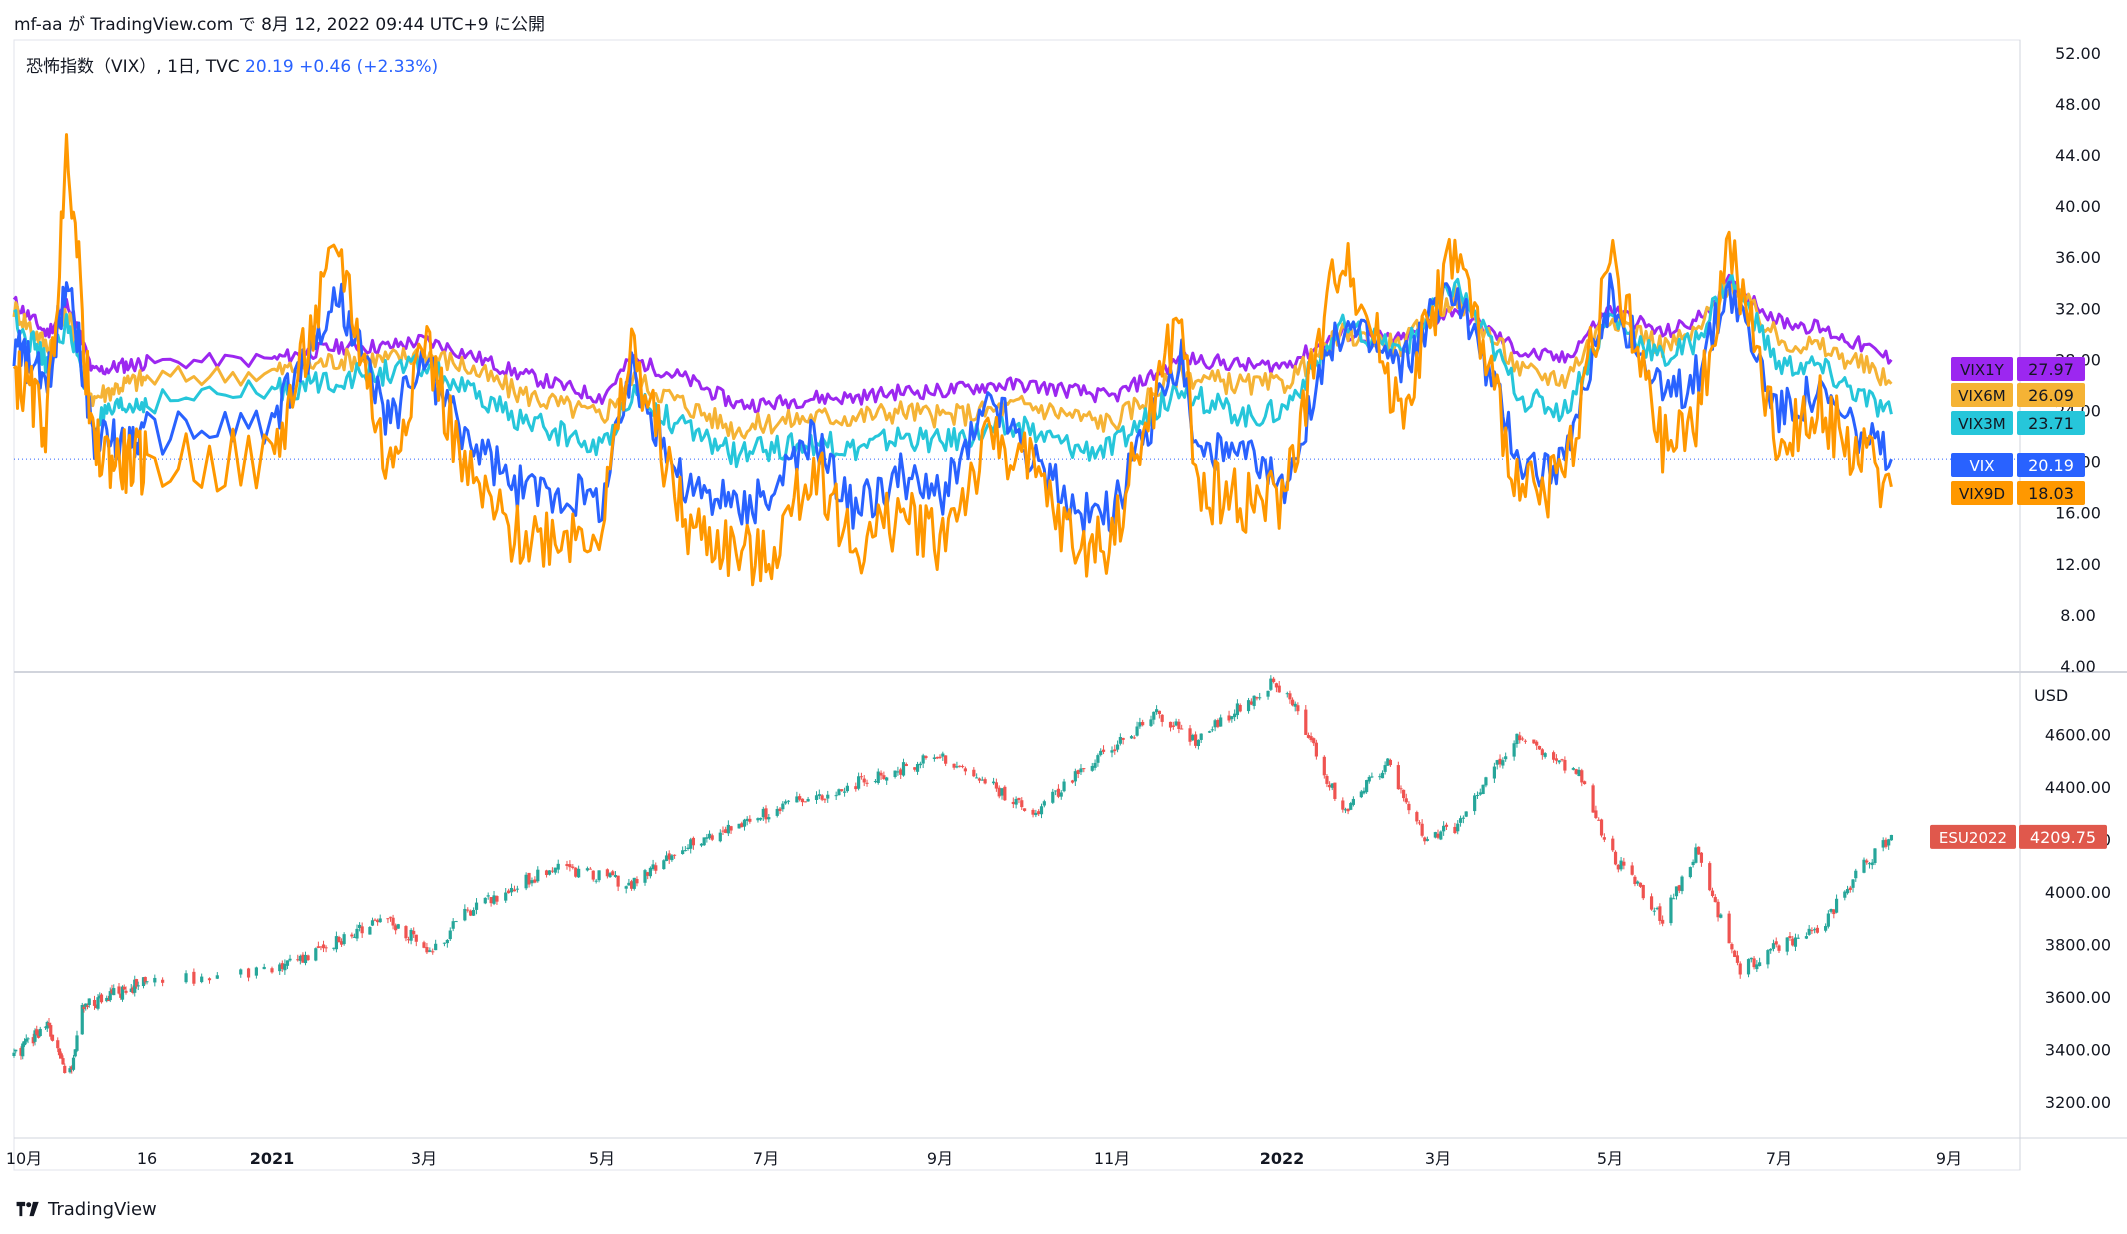  I want to click on es-price-tick: 4000.00, so click(2078, 892).